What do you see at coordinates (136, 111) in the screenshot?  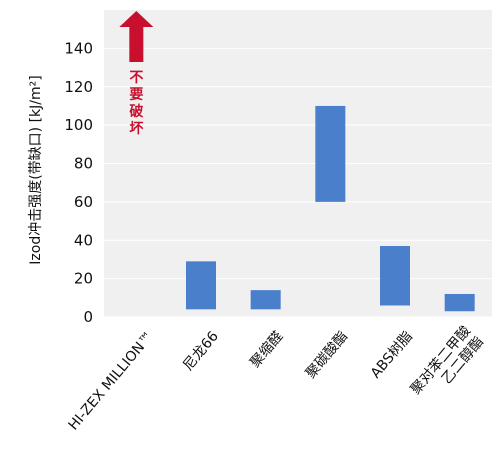 I see `annotation-char: 破` at bounding box center [136, 111].